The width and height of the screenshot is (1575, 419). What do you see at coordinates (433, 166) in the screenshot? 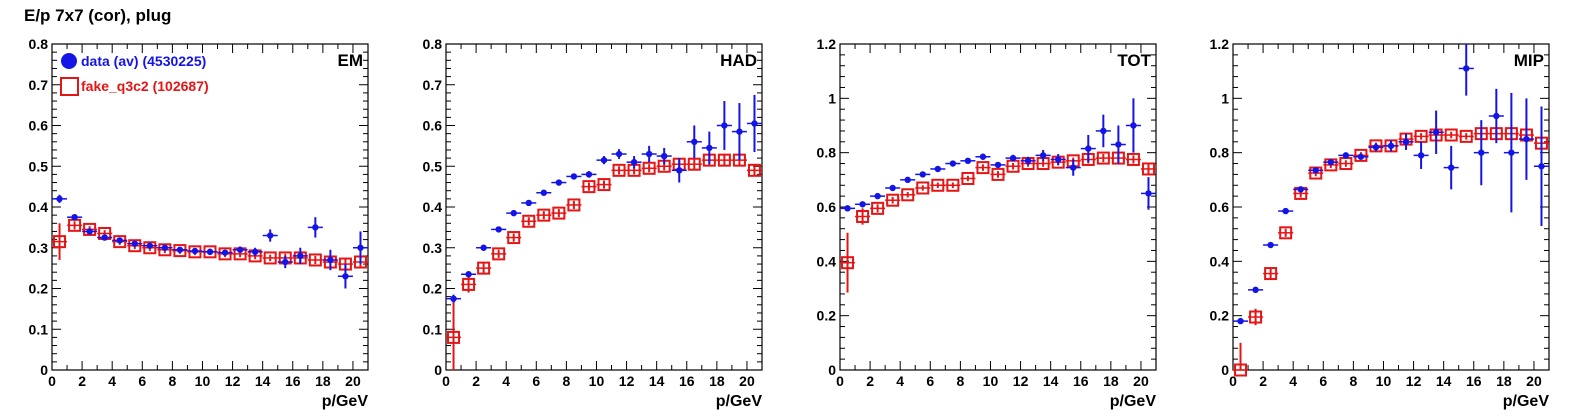
I see `y-tick-label: 0.5` at bounding box center [433, 166].